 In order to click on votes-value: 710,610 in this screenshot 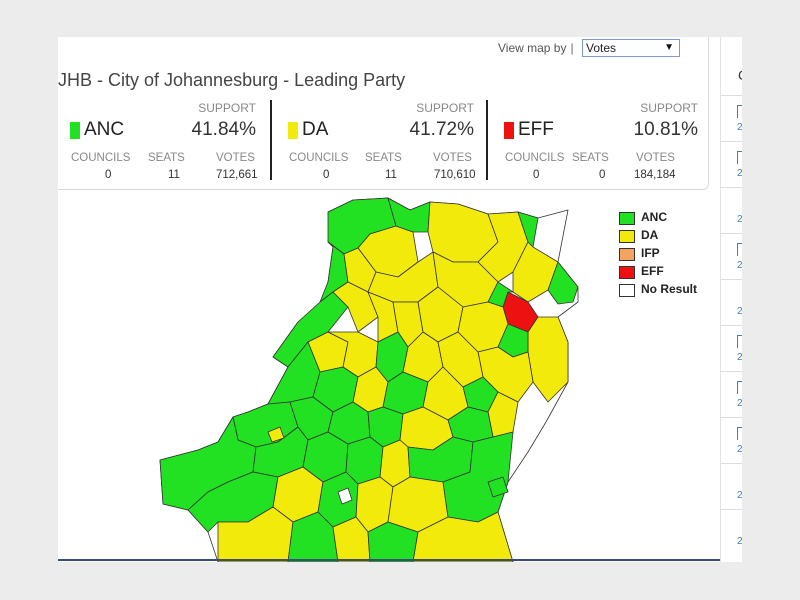, I will do `click(455, 175)`.